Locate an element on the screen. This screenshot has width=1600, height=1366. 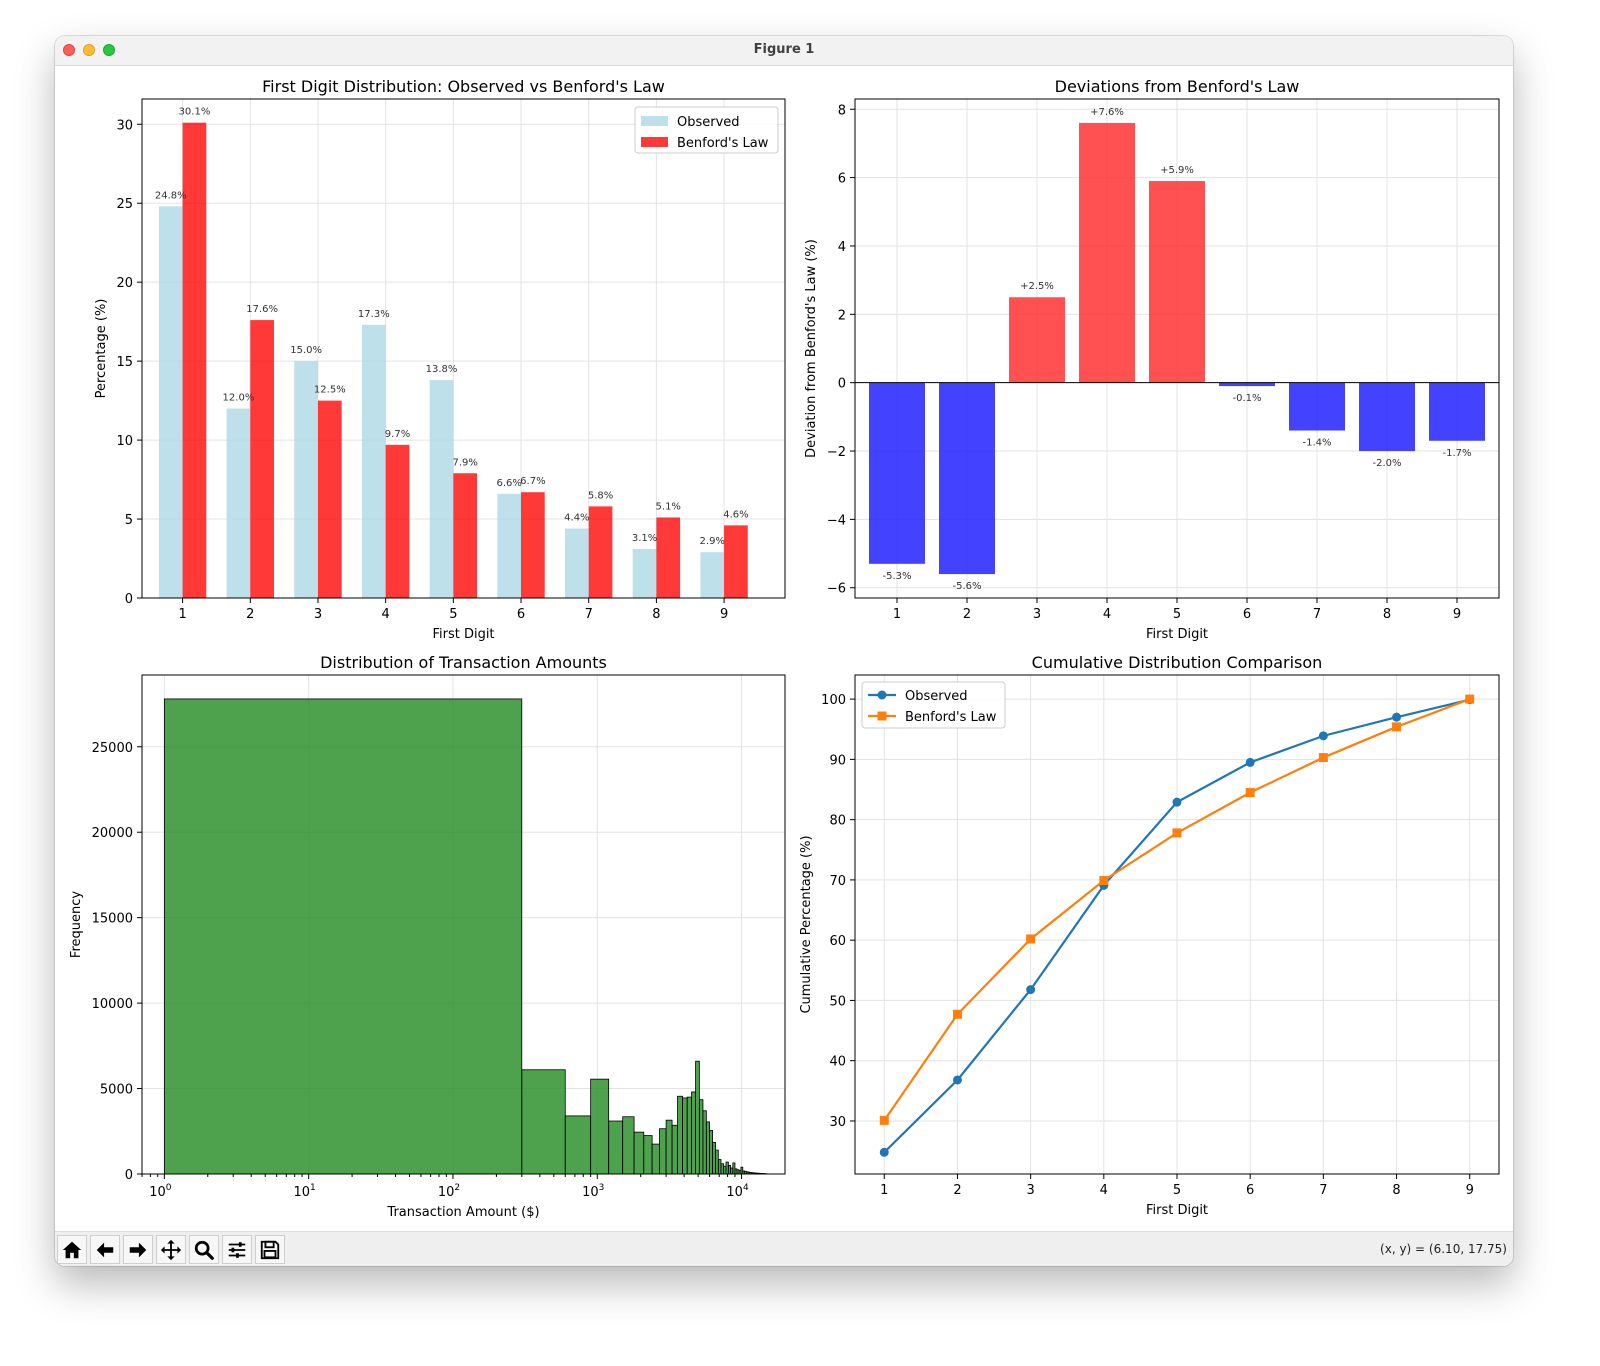
chart2-axes-frame is located at coordinates (1177, 348).